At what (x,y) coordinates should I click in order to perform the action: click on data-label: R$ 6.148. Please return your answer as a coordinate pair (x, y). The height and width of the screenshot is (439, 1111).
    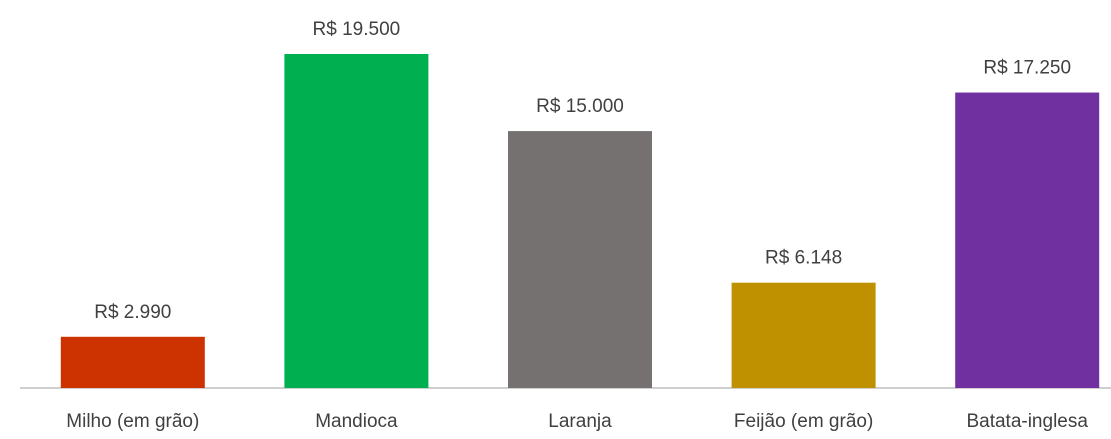
    Looking at the image, I should click on (803, 258).